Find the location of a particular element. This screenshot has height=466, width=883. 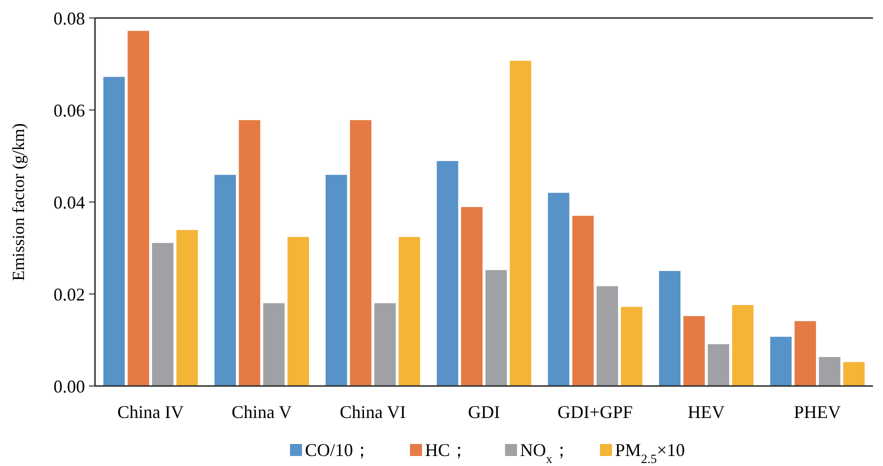

x-tick-label: PHEV is located at coordinates (817, 412).